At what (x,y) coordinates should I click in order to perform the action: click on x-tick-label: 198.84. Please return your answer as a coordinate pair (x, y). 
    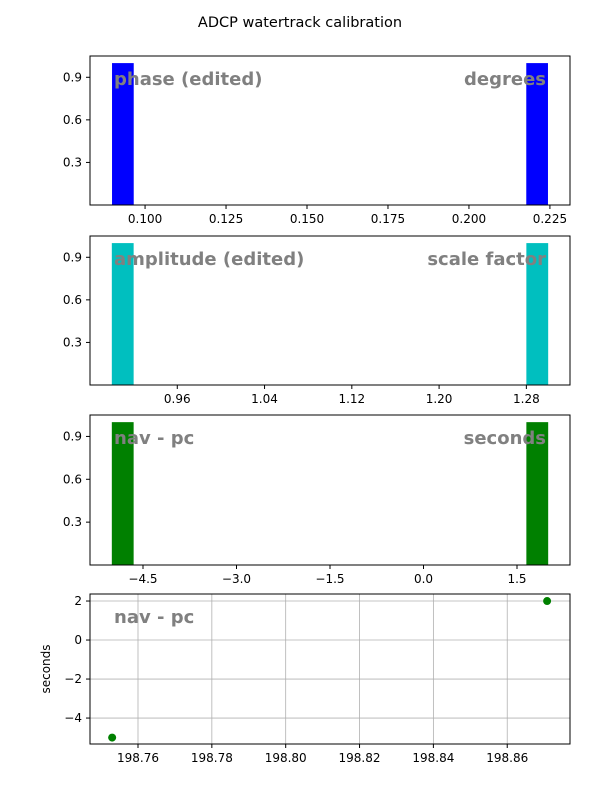
    Looking at the image, I should click on (433, 758).